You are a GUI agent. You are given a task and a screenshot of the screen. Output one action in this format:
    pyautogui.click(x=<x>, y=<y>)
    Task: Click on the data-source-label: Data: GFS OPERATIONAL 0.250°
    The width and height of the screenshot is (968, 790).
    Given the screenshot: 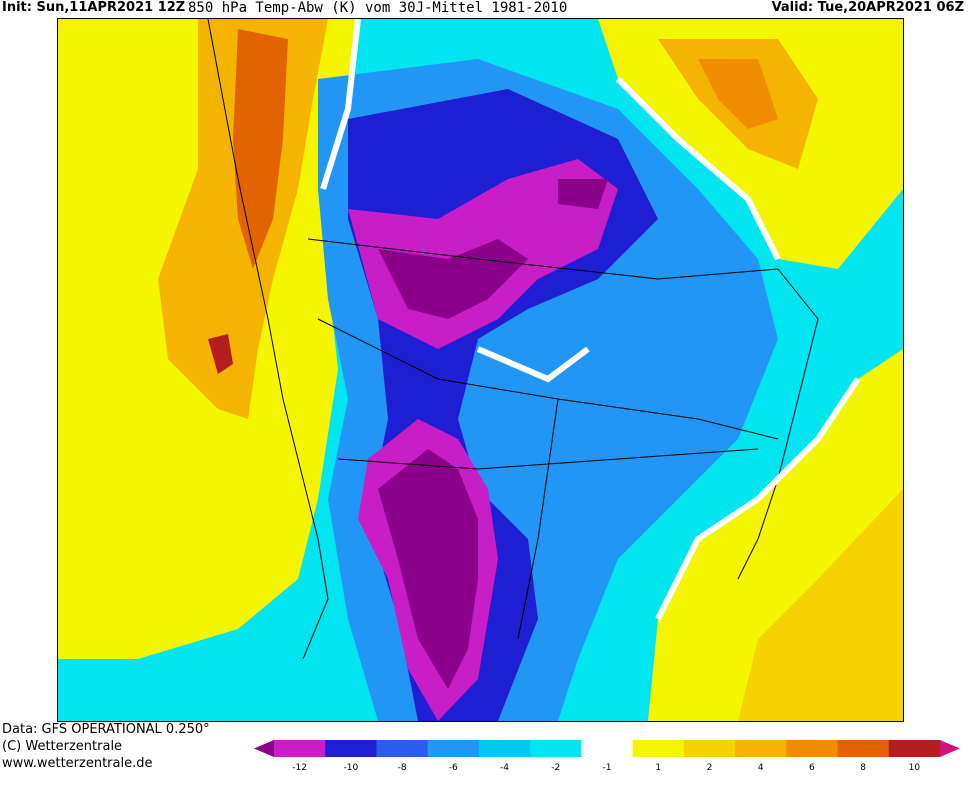 What is the action you would take?
    pyautogui.click(x=106, y=729)
    